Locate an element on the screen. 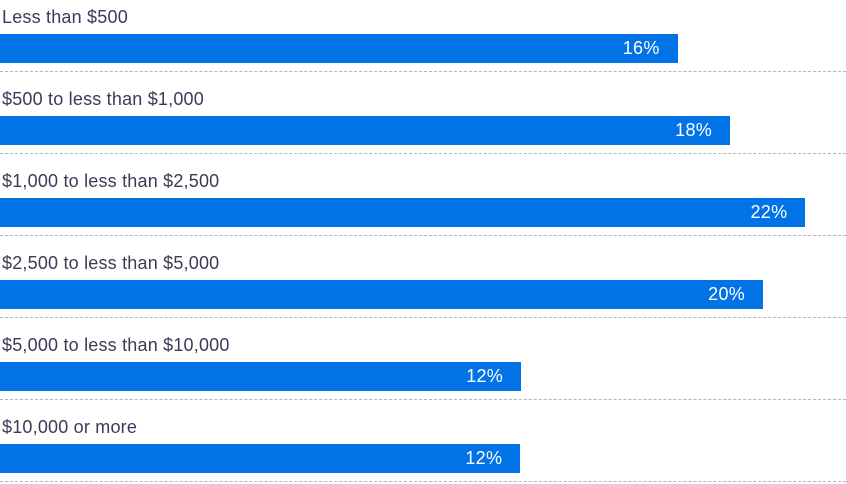 This screenshot has width=846, height=484. chart-row: $5,000 to less than $10,000 12% is located at coordinates (423, 364).